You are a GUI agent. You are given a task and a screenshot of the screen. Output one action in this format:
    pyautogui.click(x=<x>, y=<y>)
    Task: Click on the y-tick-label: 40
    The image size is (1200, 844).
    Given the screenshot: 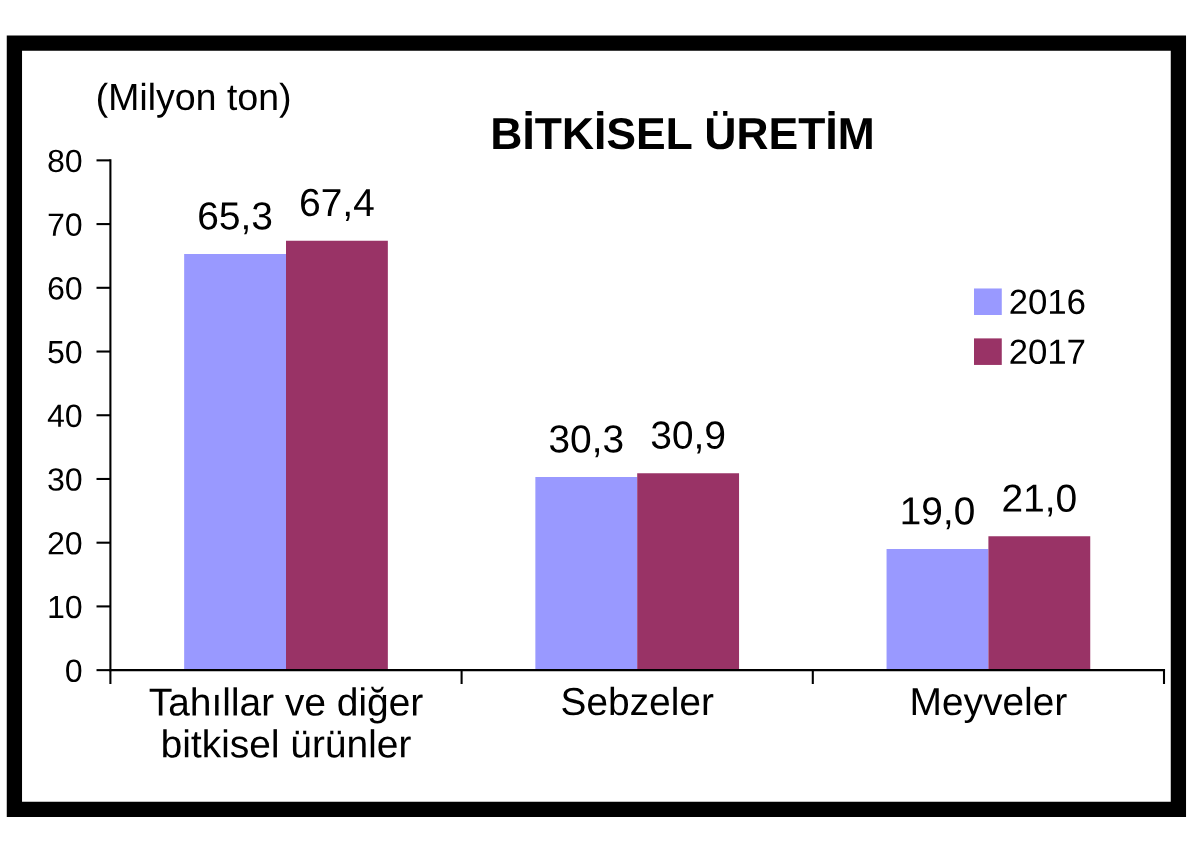 What is the action you would take?
    pyautogui.click(x=64, y=416)
    